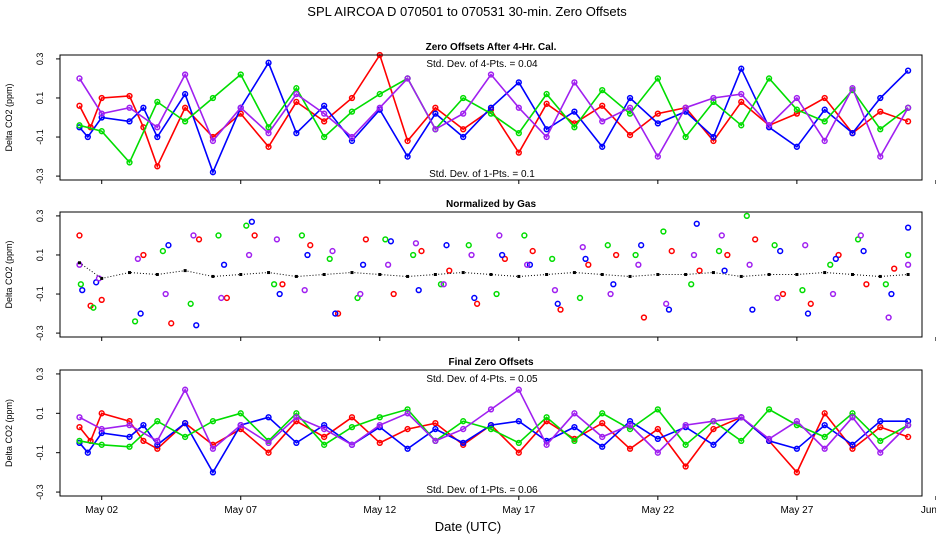 The image size is (936, 540). I want to click on y-tick-label: 0.3, so click(40, 59).